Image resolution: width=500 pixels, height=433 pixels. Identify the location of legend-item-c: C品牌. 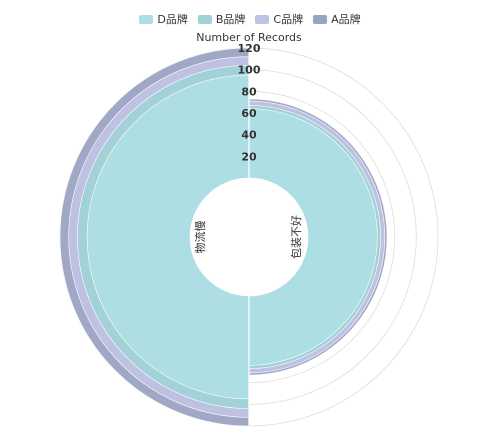
(279, 19).